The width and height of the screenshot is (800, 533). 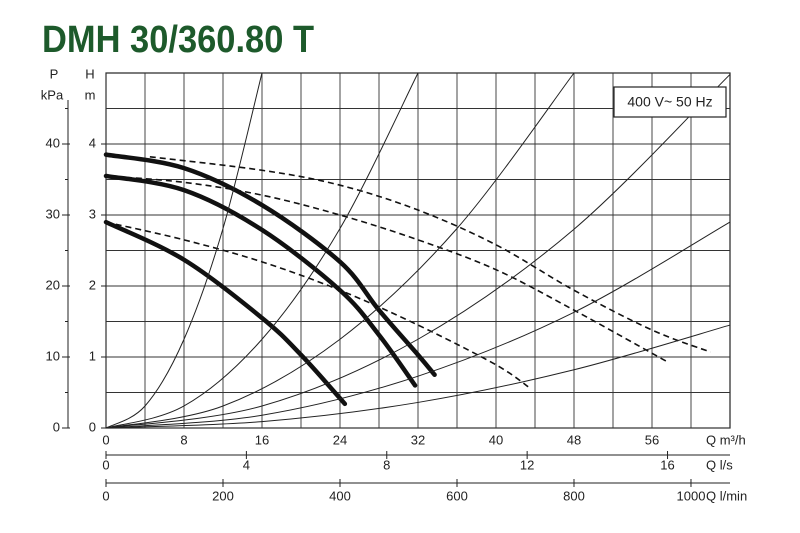 What do you see at coordinates (418, 439) in the screenshot?
I see `x-tick-label: 32` at bounding box center [418, 439].